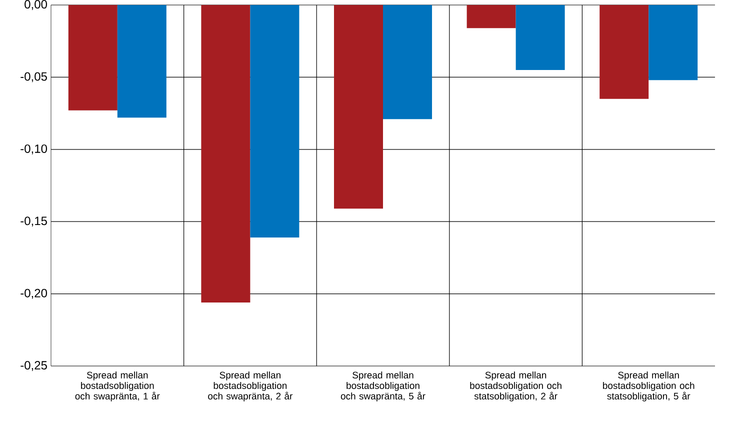 This screenshot has width=729, height=423. Describe the element at coordinates (383, 387) in the screenshot. I see `x-tick-label: Spread mellan bostadsobligation och swapränta, 5 år` at that location.